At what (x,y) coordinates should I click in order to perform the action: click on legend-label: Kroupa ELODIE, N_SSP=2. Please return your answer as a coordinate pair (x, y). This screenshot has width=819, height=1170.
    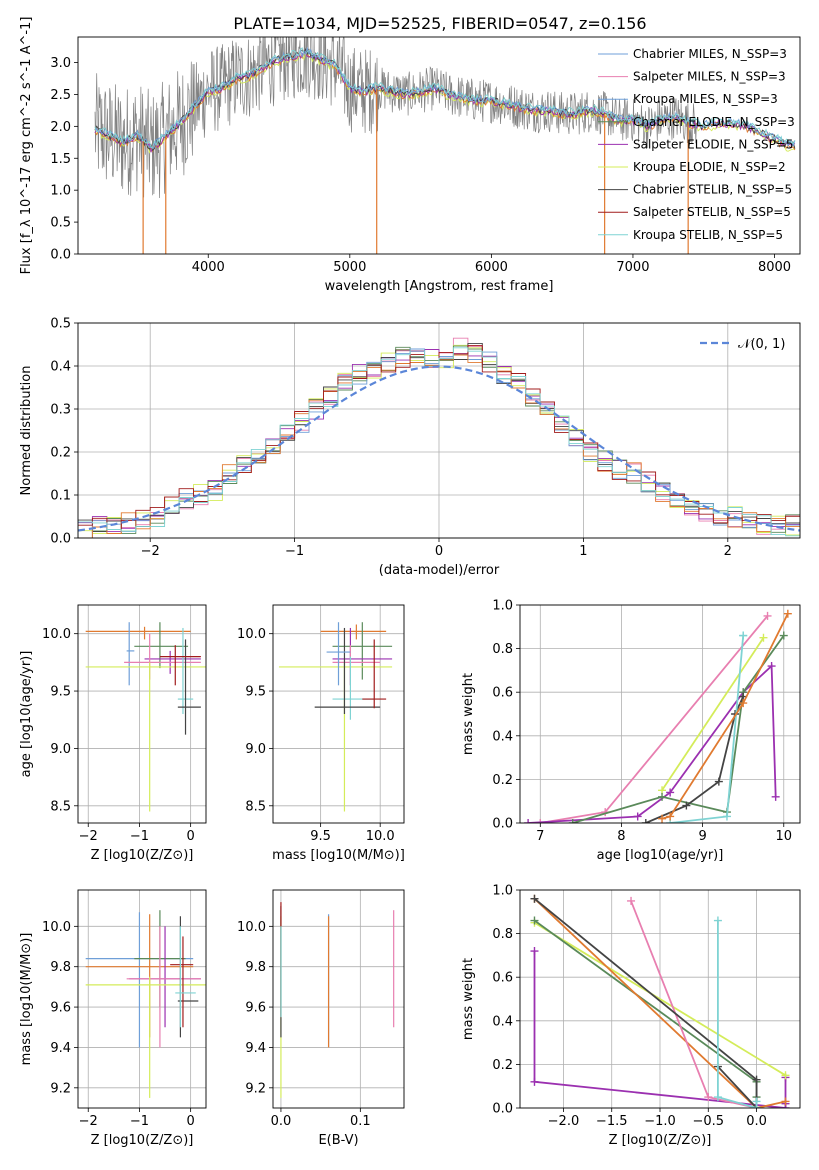
    Looking at the image, I should click on (709, 167).